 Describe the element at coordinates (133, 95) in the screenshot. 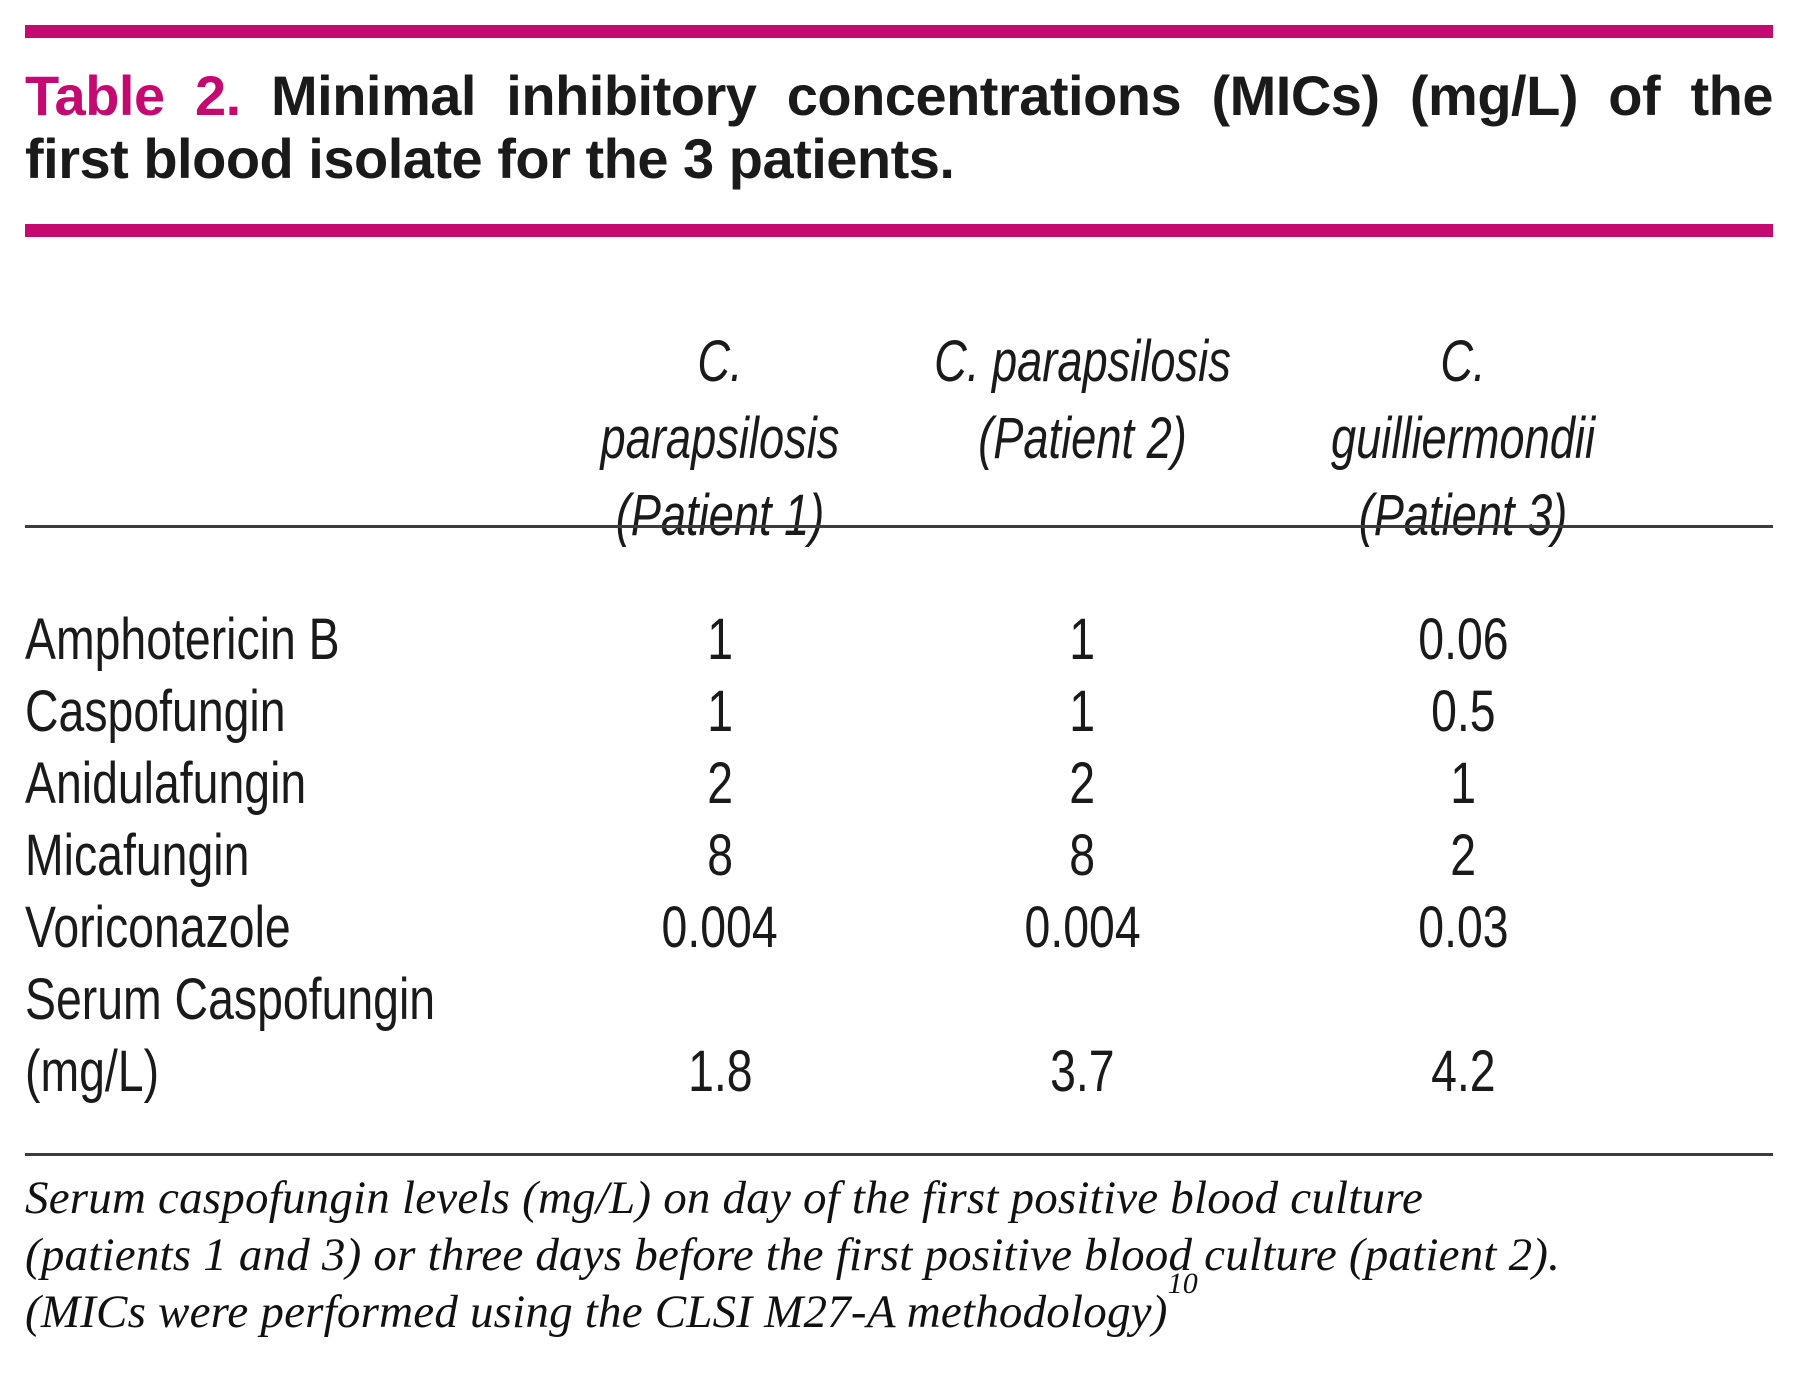

I see `table-number-label: Table 2.` at that location.